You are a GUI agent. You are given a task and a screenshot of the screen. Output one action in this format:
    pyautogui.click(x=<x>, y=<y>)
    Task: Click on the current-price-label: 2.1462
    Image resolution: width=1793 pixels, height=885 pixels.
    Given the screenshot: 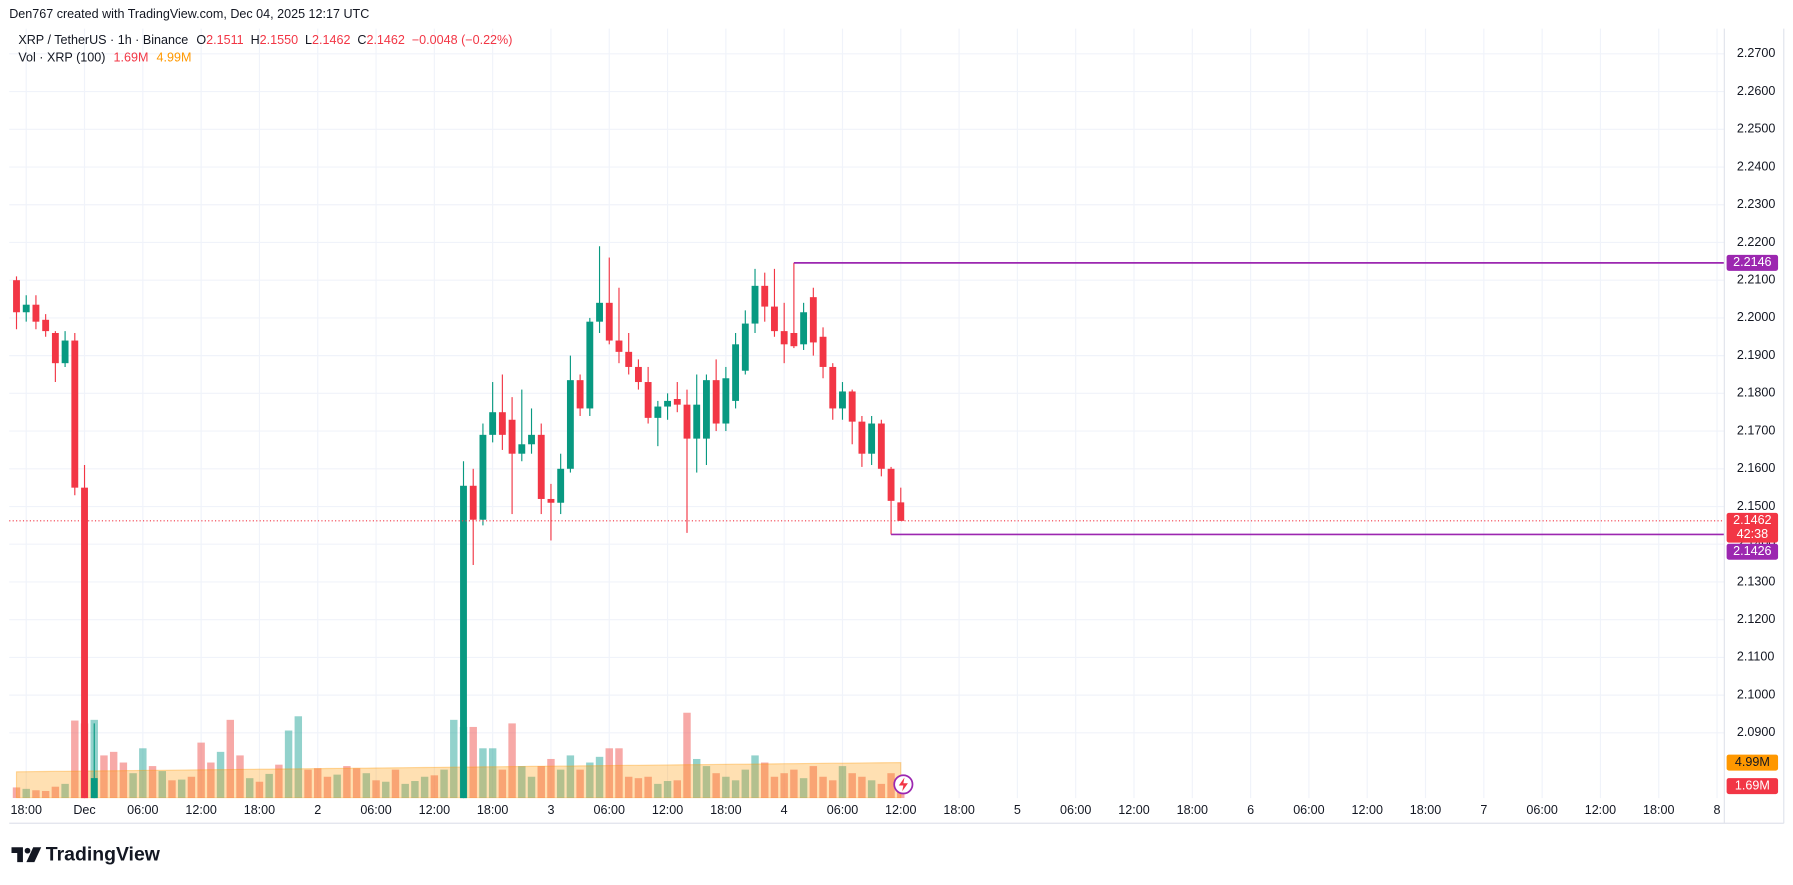 What is the action you would take?
    pyautogui.click(x=1752, y=520)
    